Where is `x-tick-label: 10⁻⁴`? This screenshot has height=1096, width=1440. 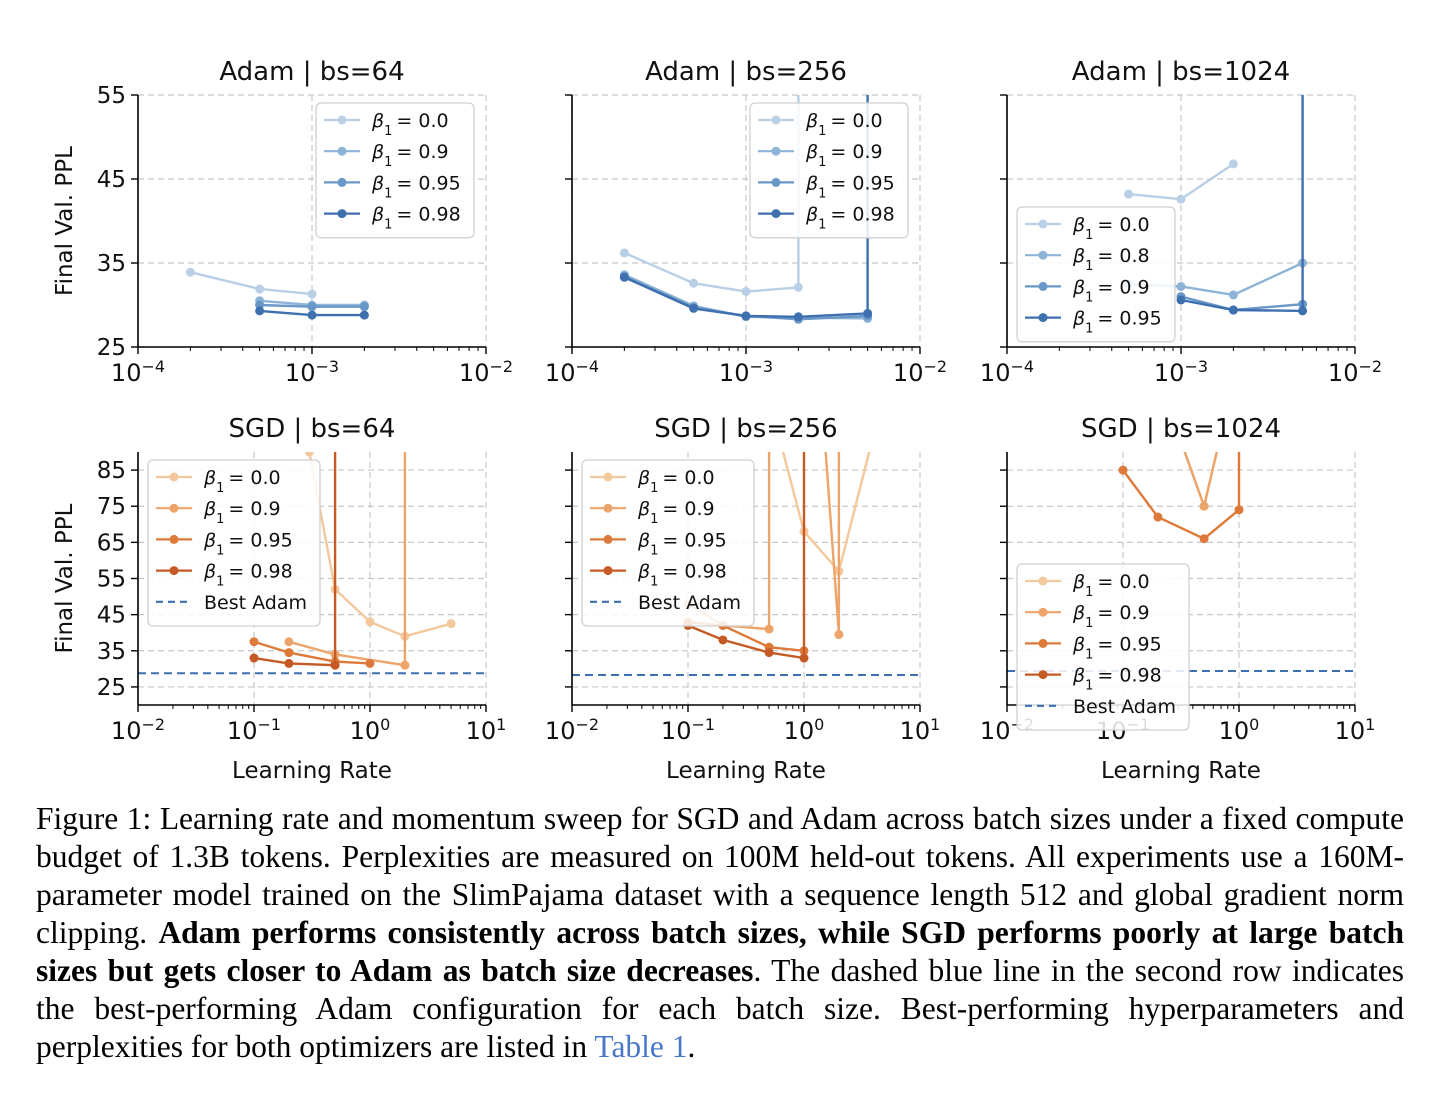 x-tick-label: 10⁻⁴ is located at coordinates (138, 372).